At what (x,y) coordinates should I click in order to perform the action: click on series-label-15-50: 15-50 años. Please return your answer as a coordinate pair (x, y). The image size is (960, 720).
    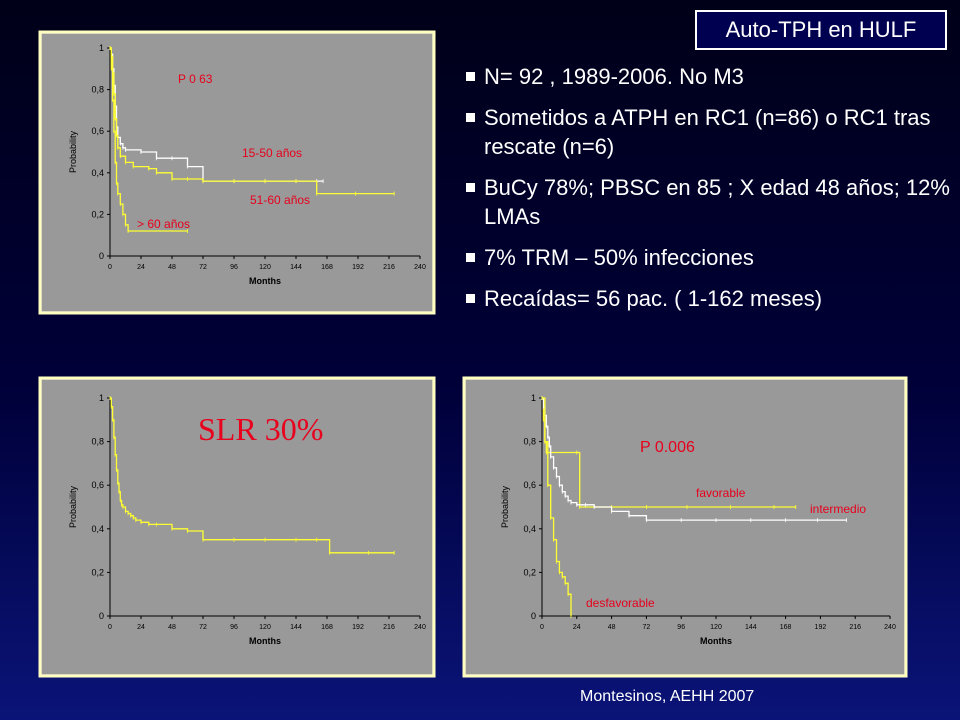
    Looking at the image, I should click on (272, 153).